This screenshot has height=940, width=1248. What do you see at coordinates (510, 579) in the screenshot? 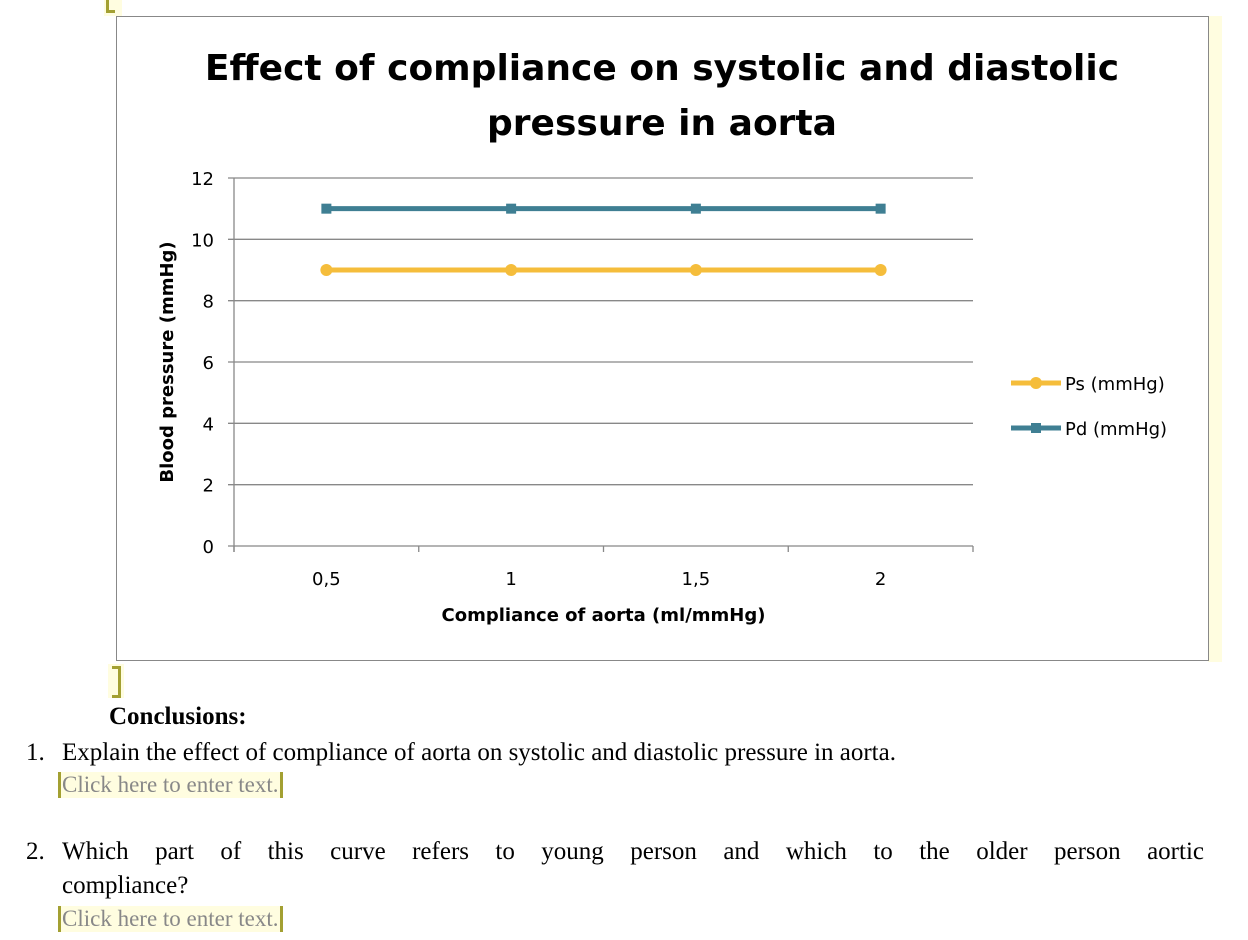
I see `x-tick-label: 1` at bounding box center [510, 579].